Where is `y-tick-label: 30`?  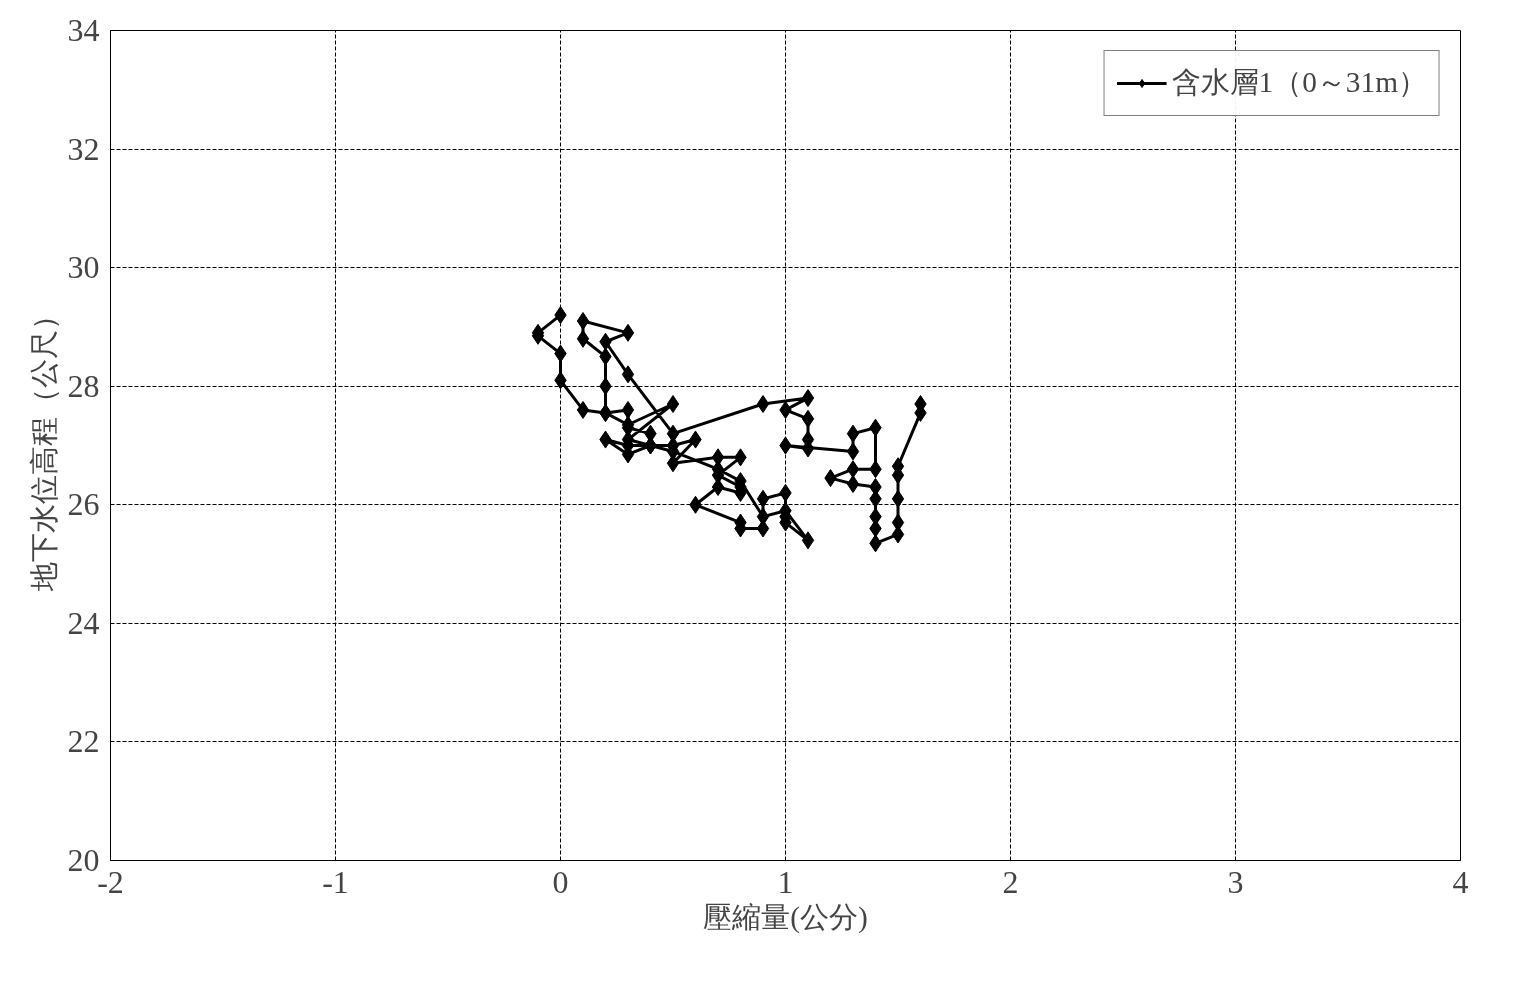 y-tick-label: 30 is located at coordinates (83, 267).